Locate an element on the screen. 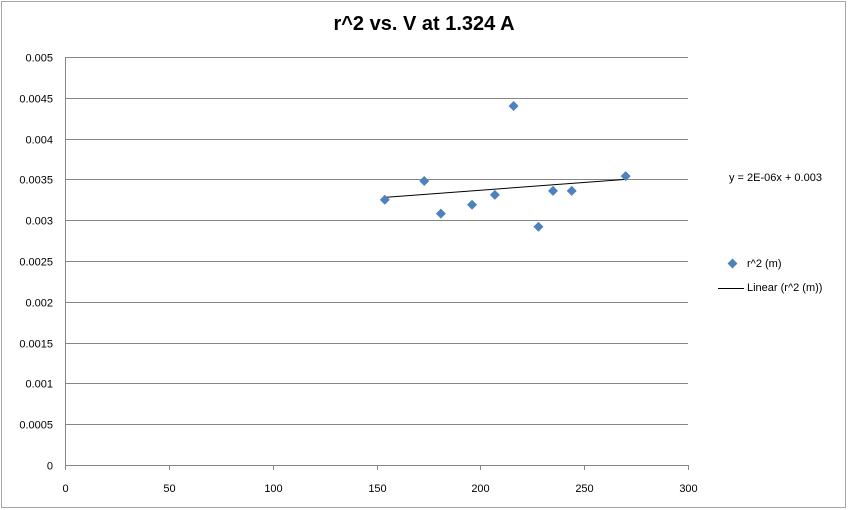 This screenshot has width=848, height=510. y-tick-label: 0.0025 is located at coordinates (36, 263).